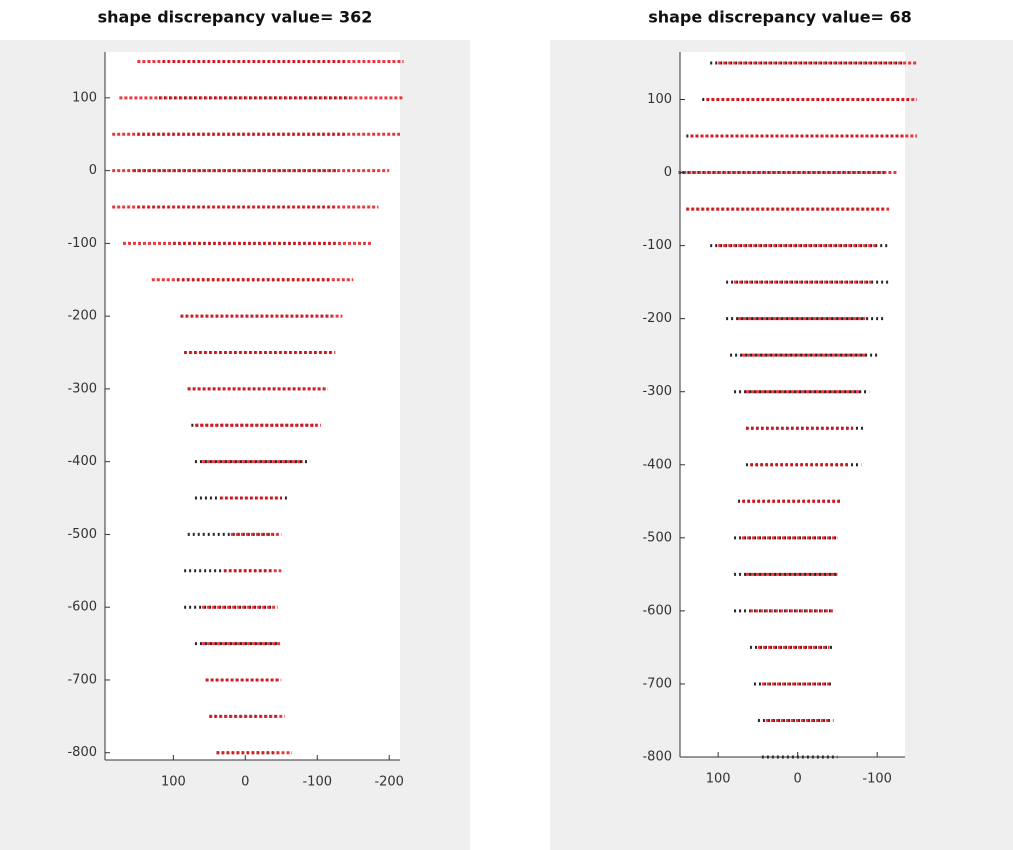 This screenshot has height=850, width=1013. I want to click on chart-title: shape discrepancy value= 68, so click(780, 17).